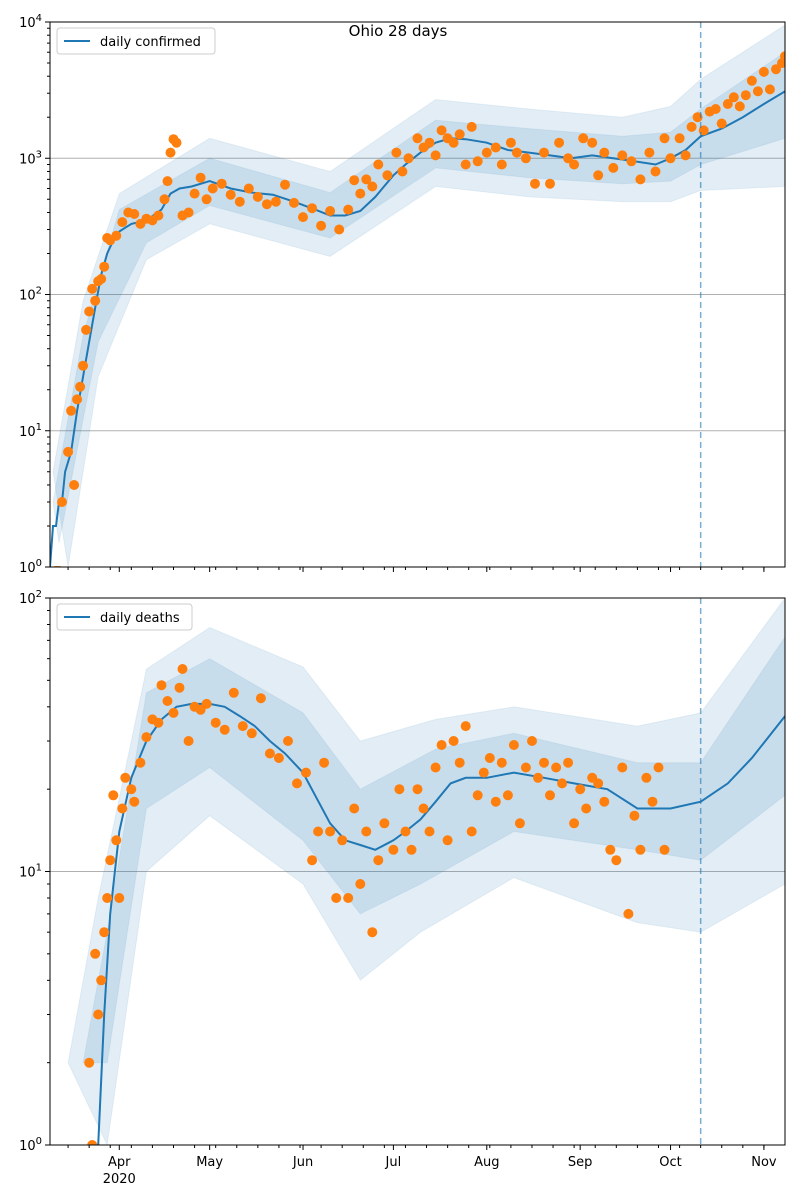 The width and height of the screenshot is (800, 1200). What do you see at coordinates (140, 618) in the screenshot?
I see `legend-label: daily deaths` at bounding box center [140, 618].